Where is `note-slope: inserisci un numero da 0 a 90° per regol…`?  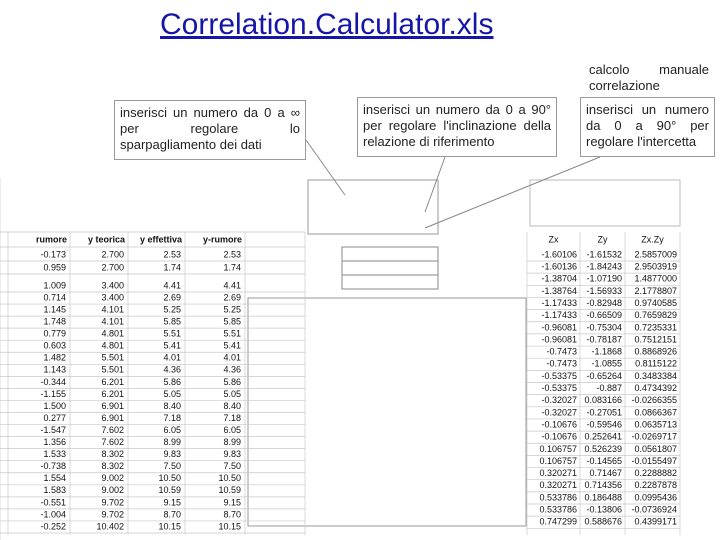
note-slope: inserisci un numero da 0 a 90° per regol… is located at coordinates (457, 127).